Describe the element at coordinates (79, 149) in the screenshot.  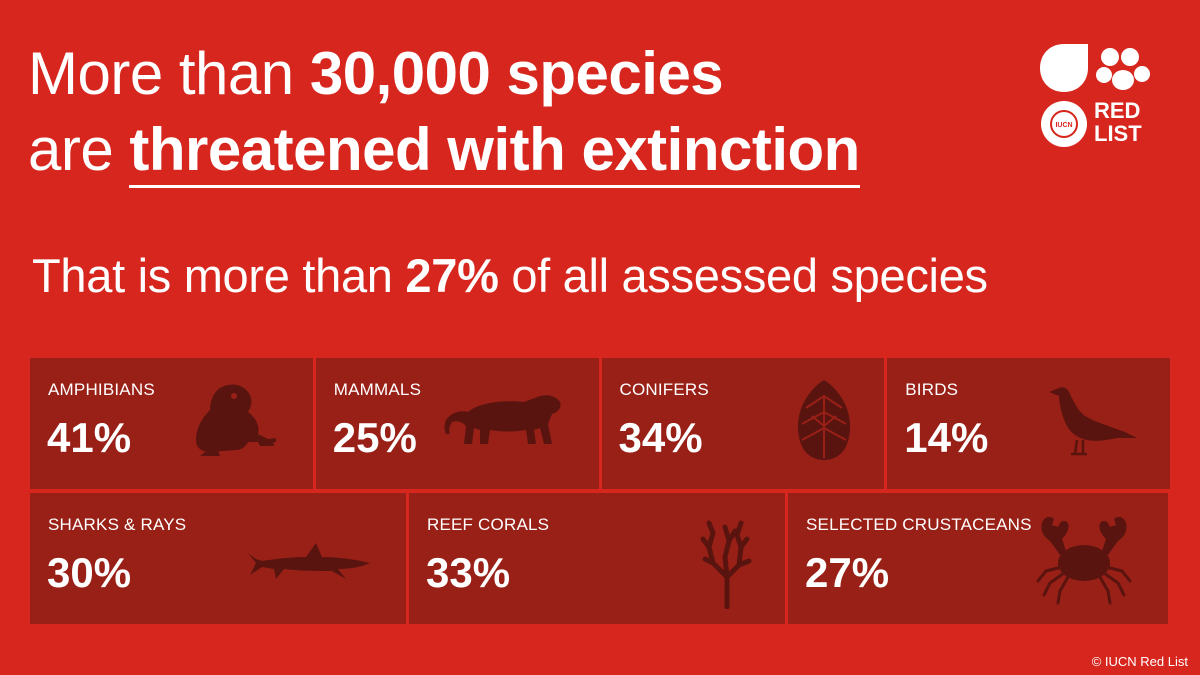
I see `headline-prefix-2: are` at that location.